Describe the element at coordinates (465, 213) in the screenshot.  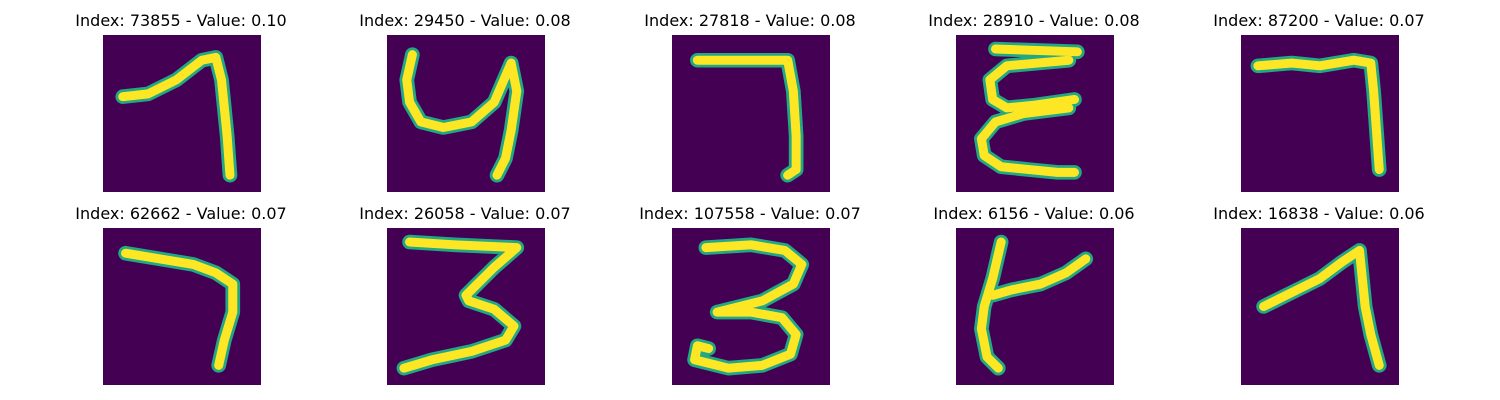
I see `panel-title: Index: 26058 - Value: 0.07` at that location.